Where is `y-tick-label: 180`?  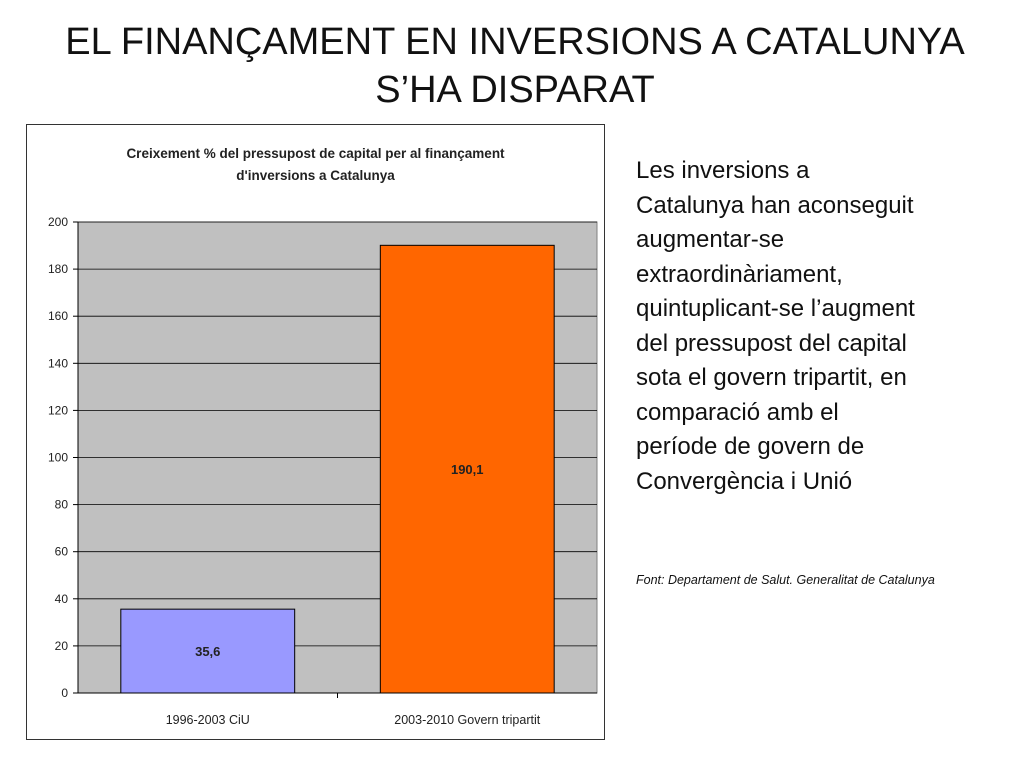
y-tick-label: 180 is located at coordinates (58, 269).